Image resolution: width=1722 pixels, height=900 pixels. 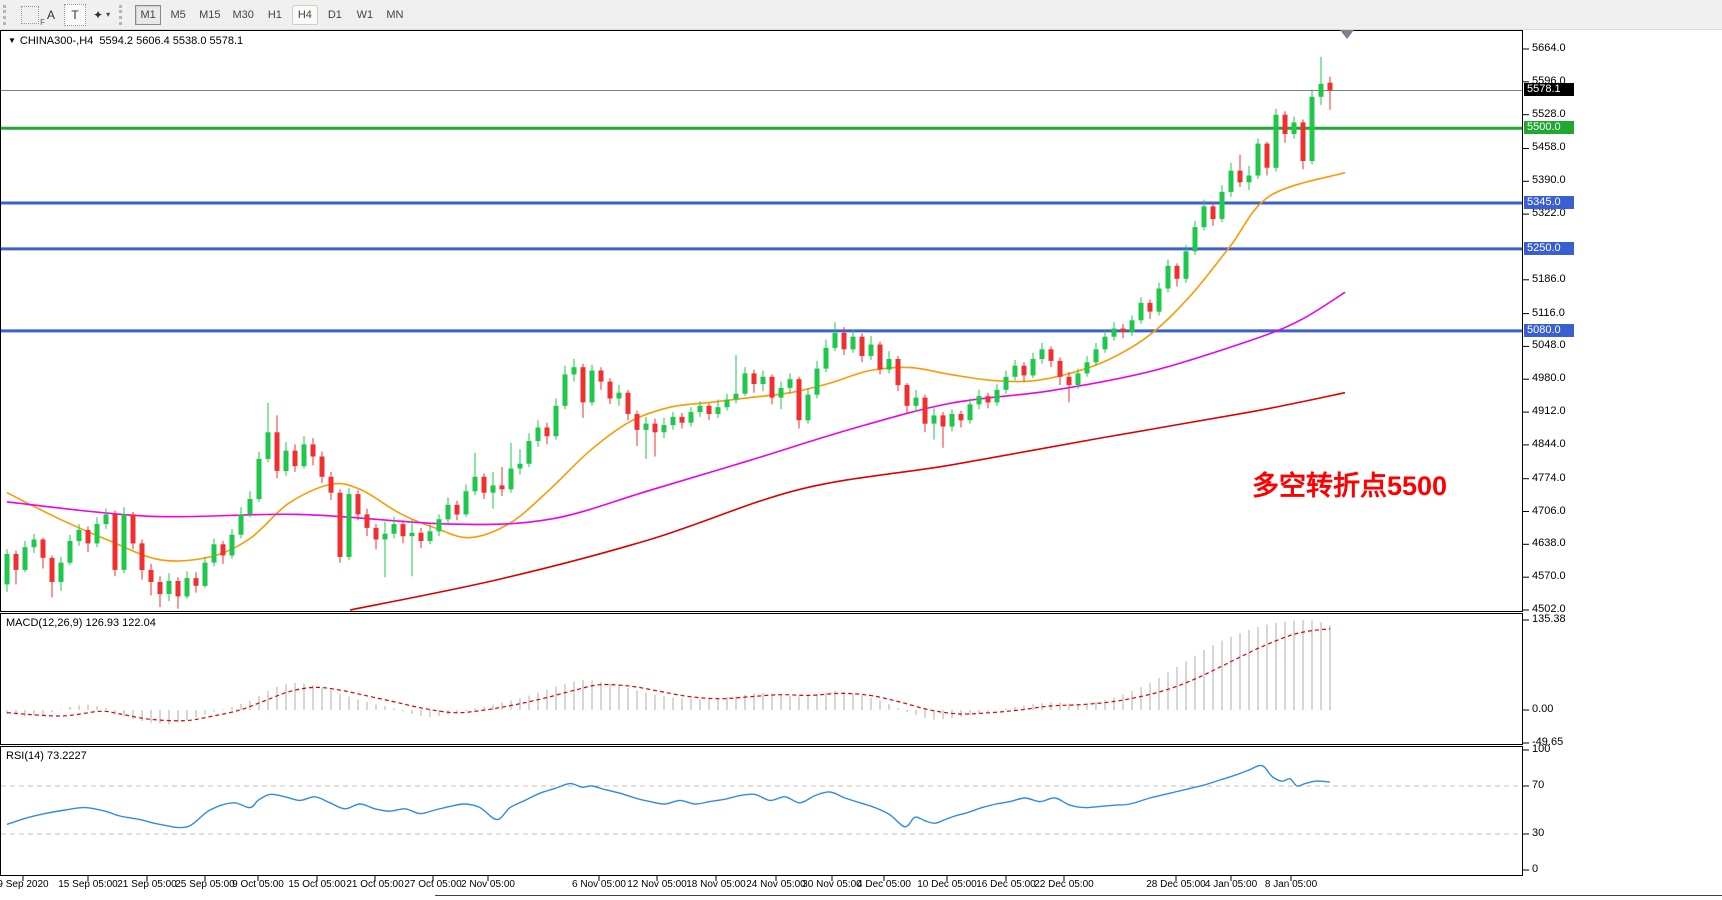 What do you see at coordinates (258, 884) in the screenshot?
I see `time-axis-label: 9 Oct 05:00` at bounding box center [258, 884].